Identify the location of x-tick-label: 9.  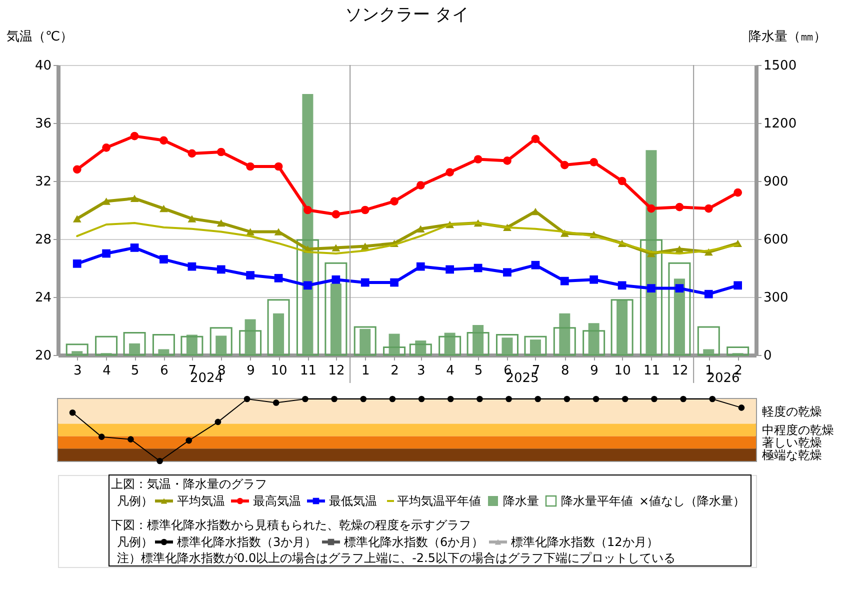
(594, 371).